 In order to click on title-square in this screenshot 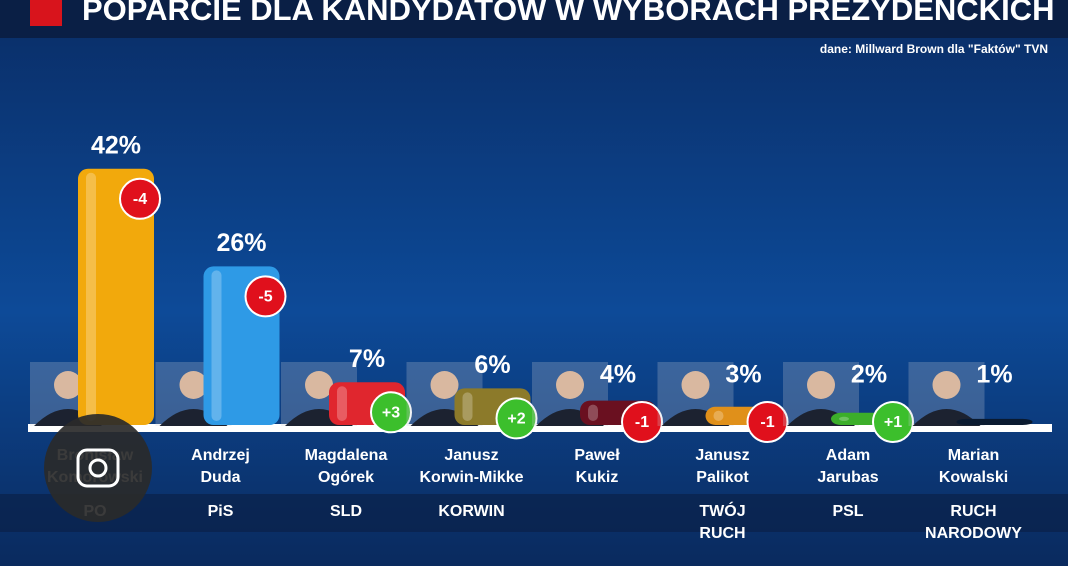, I will do `click(46, 13)`.